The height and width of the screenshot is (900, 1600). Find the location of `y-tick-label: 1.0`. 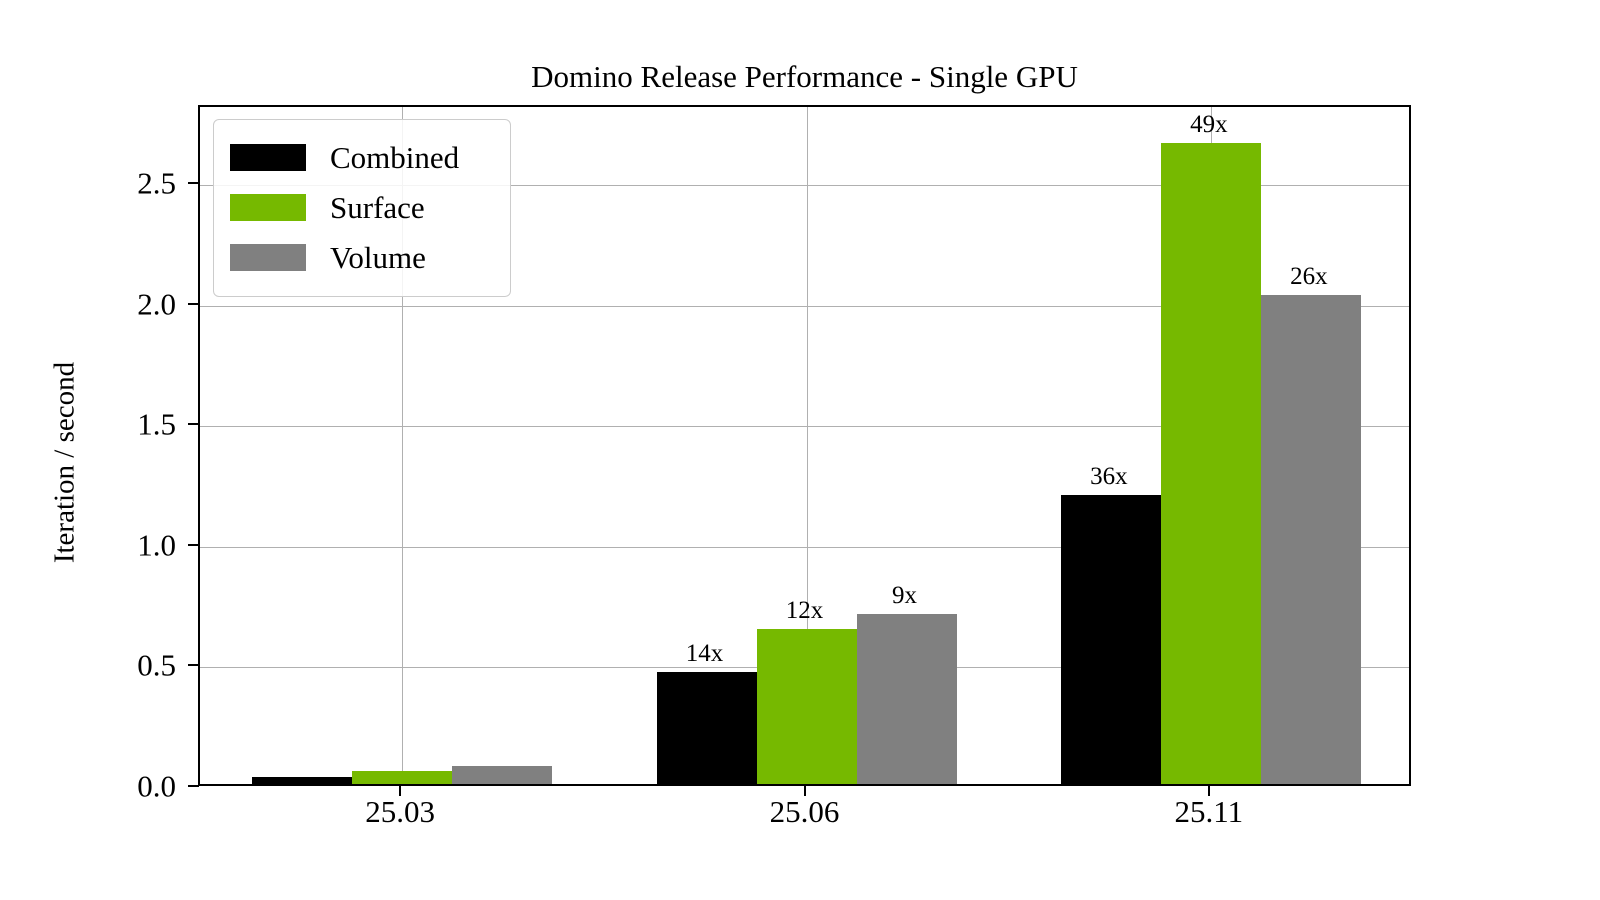

y-tick-label: 1.0 is located at coordinates (156, 545).